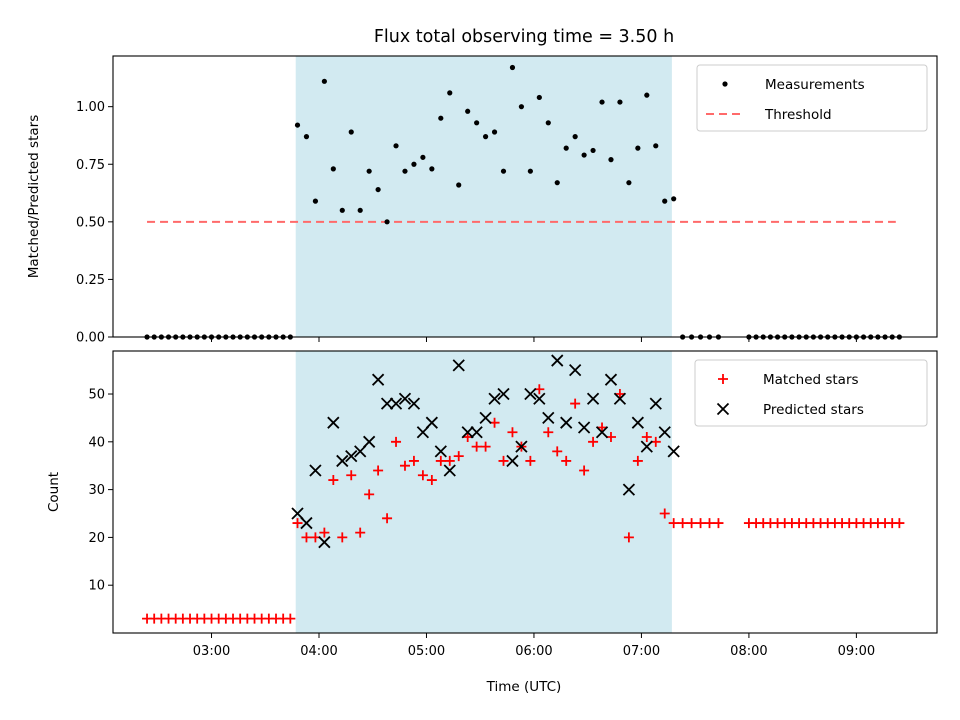 The width and height of the screenshot is (960, 720). Describe the element at coordinates (524, 37) in the screenshot. I see `chart-title: Flux total observing time = 3.50 h` at that location.